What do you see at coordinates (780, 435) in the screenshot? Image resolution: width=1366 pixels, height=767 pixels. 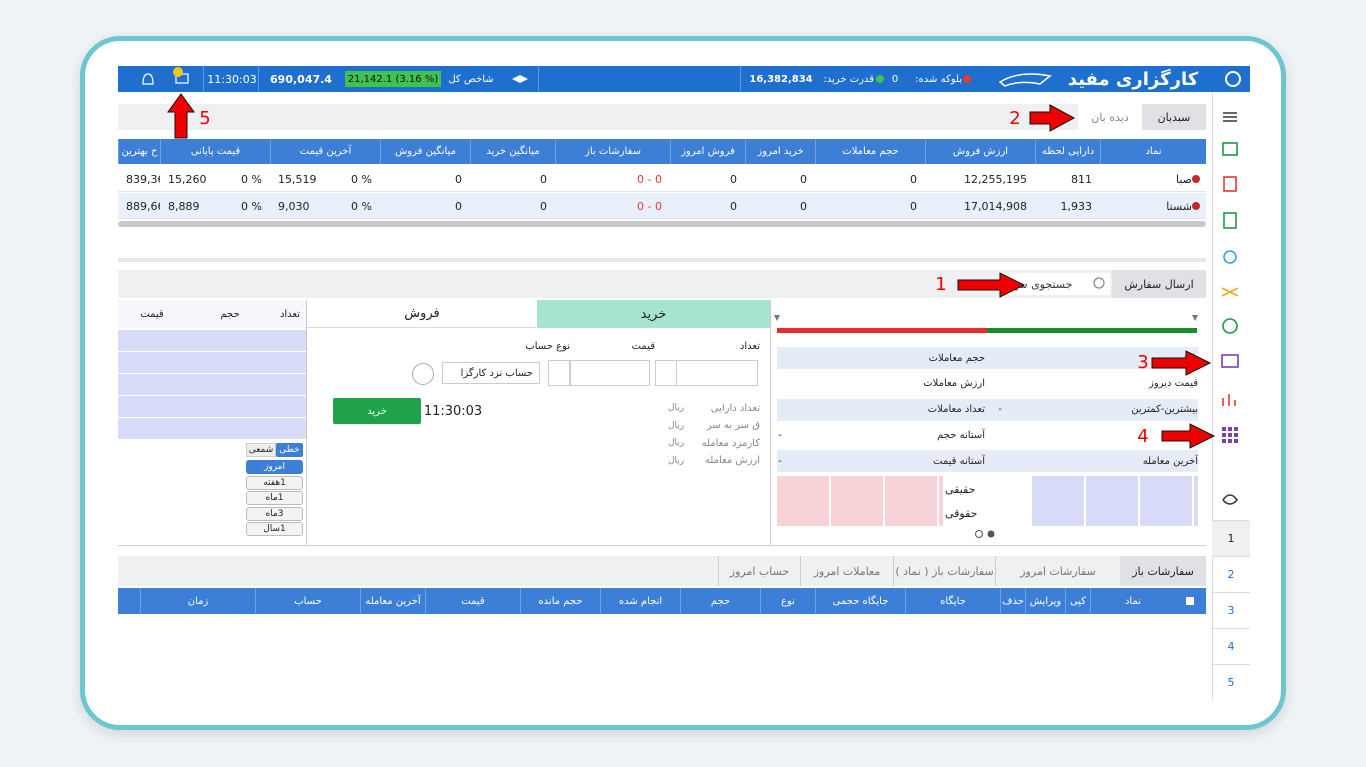 I see `stat-value: -` at bounding box center [780, 435].